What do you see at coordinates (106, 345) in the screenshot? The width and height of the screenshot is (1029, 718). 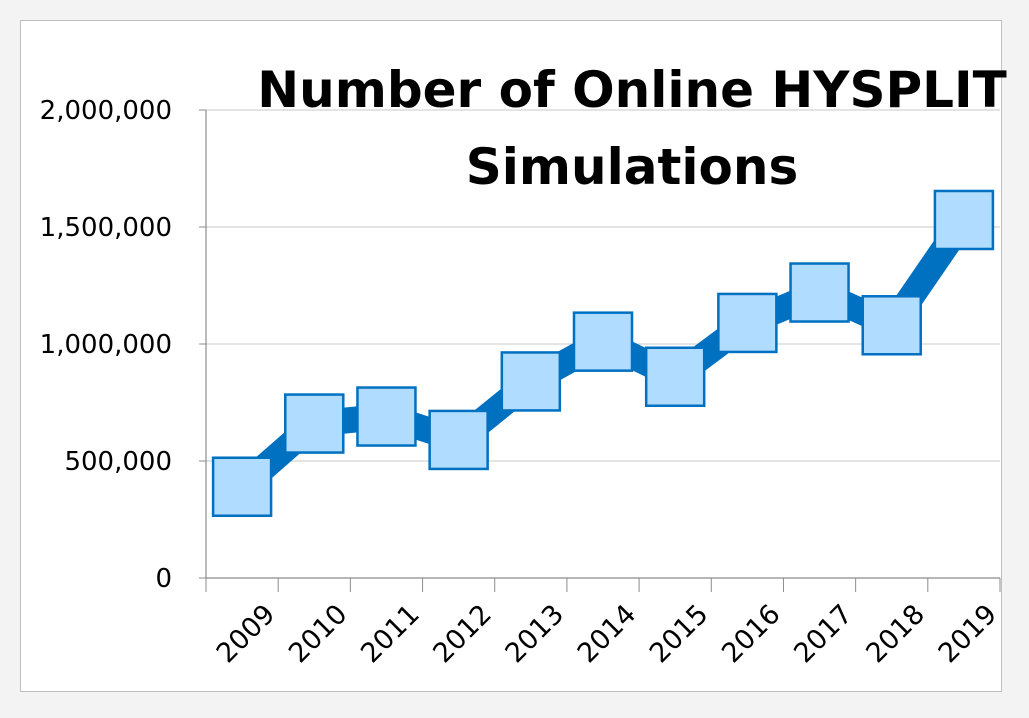 I see `y-tick-label: 1,000,000` at bounding box center [106, 345].